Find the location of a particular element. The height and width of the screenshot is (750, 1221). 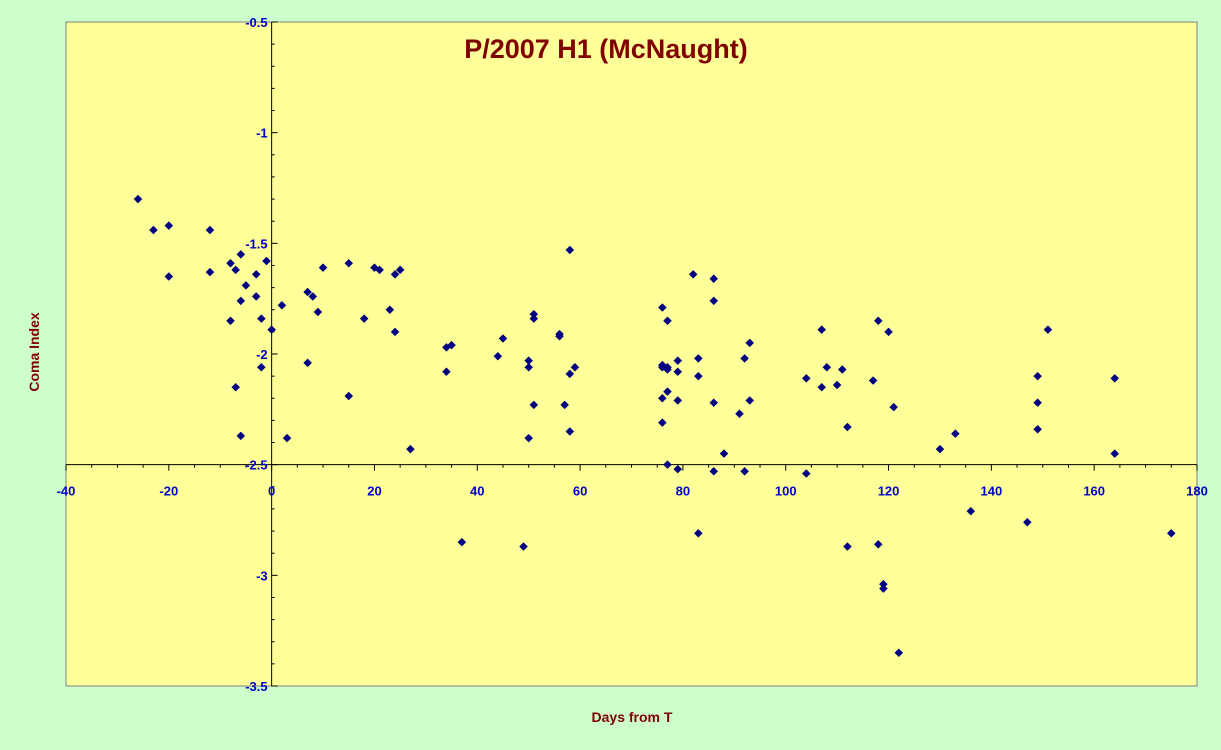

x-tick-label: 180 is located at coordinates (1197, 491).